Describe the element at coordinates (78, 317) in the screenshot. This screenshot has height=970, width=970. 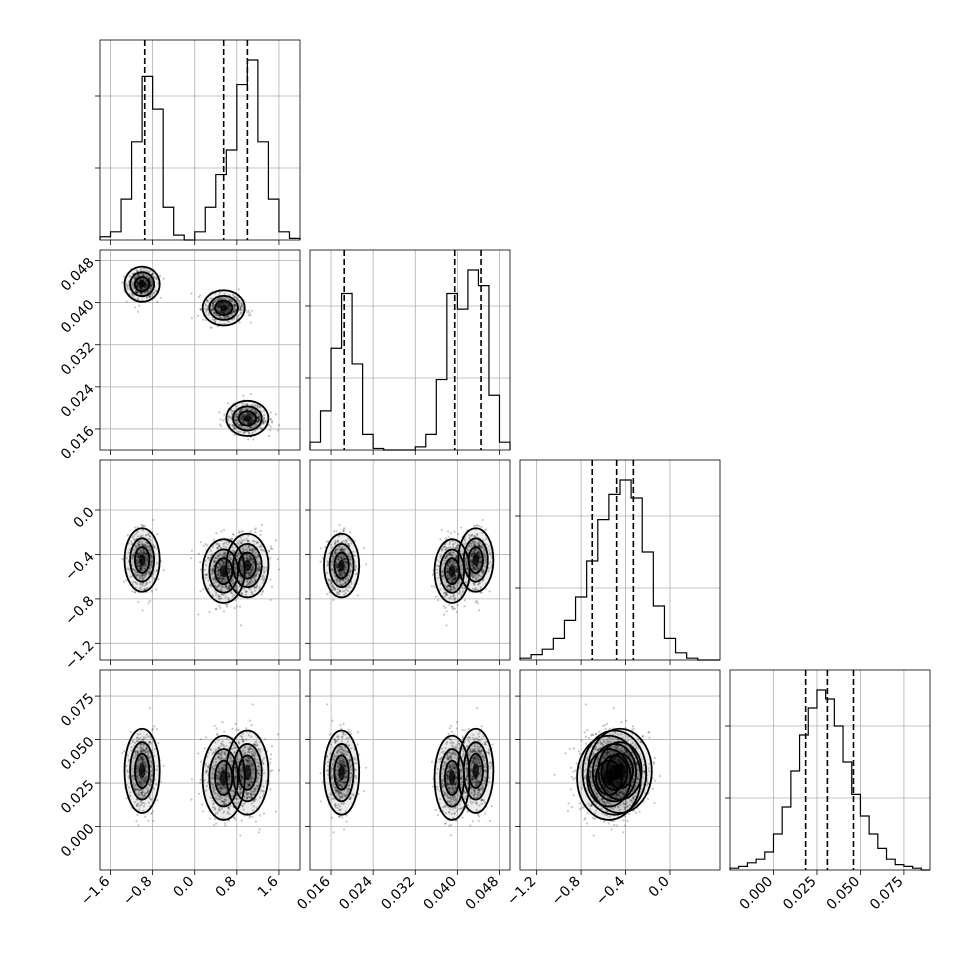
I see `y-tick-label: 0.040` at that location.